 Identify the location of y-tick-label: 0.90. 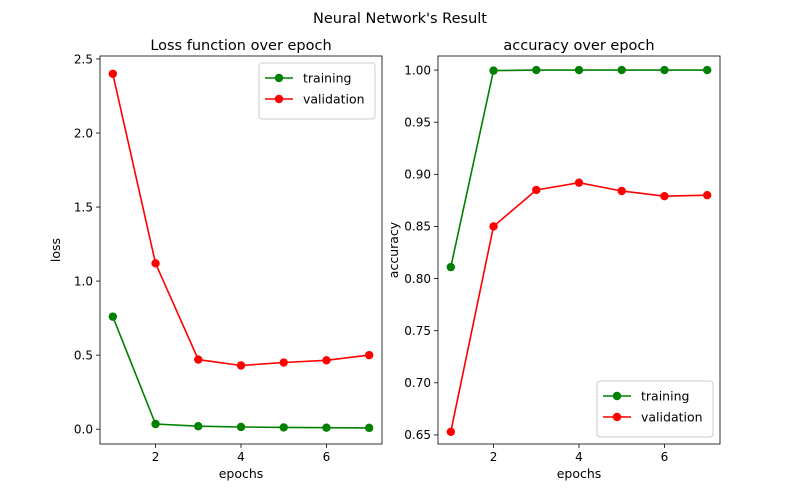
(417, 175).